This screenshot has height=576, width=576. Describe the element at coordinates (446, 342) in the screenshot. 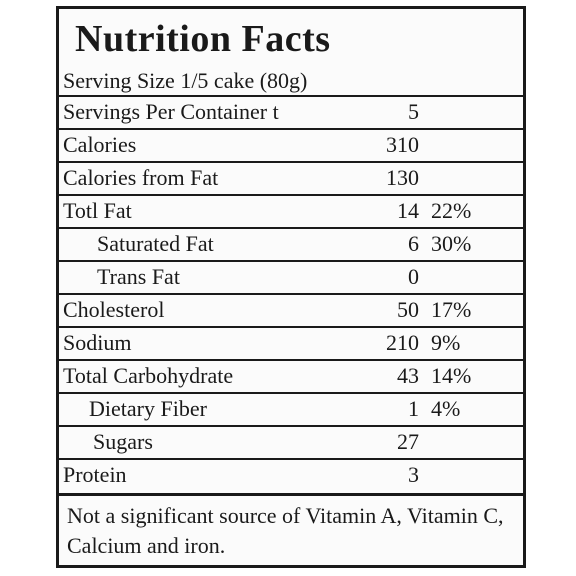

I see `row-daily-value: 9%` at that location.